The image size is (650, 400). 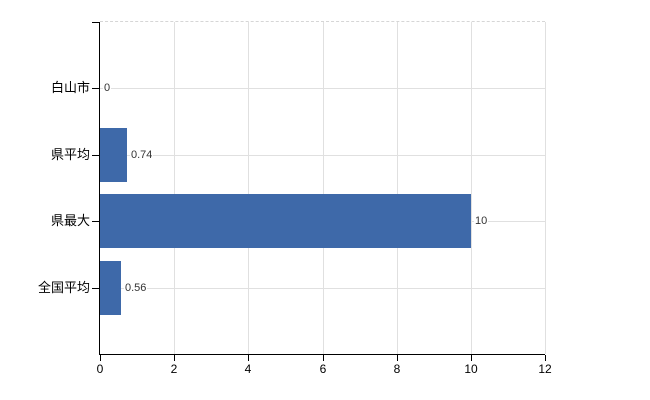 I want to click on x-axis-tick-label: 8, so click(x=397, y=369).